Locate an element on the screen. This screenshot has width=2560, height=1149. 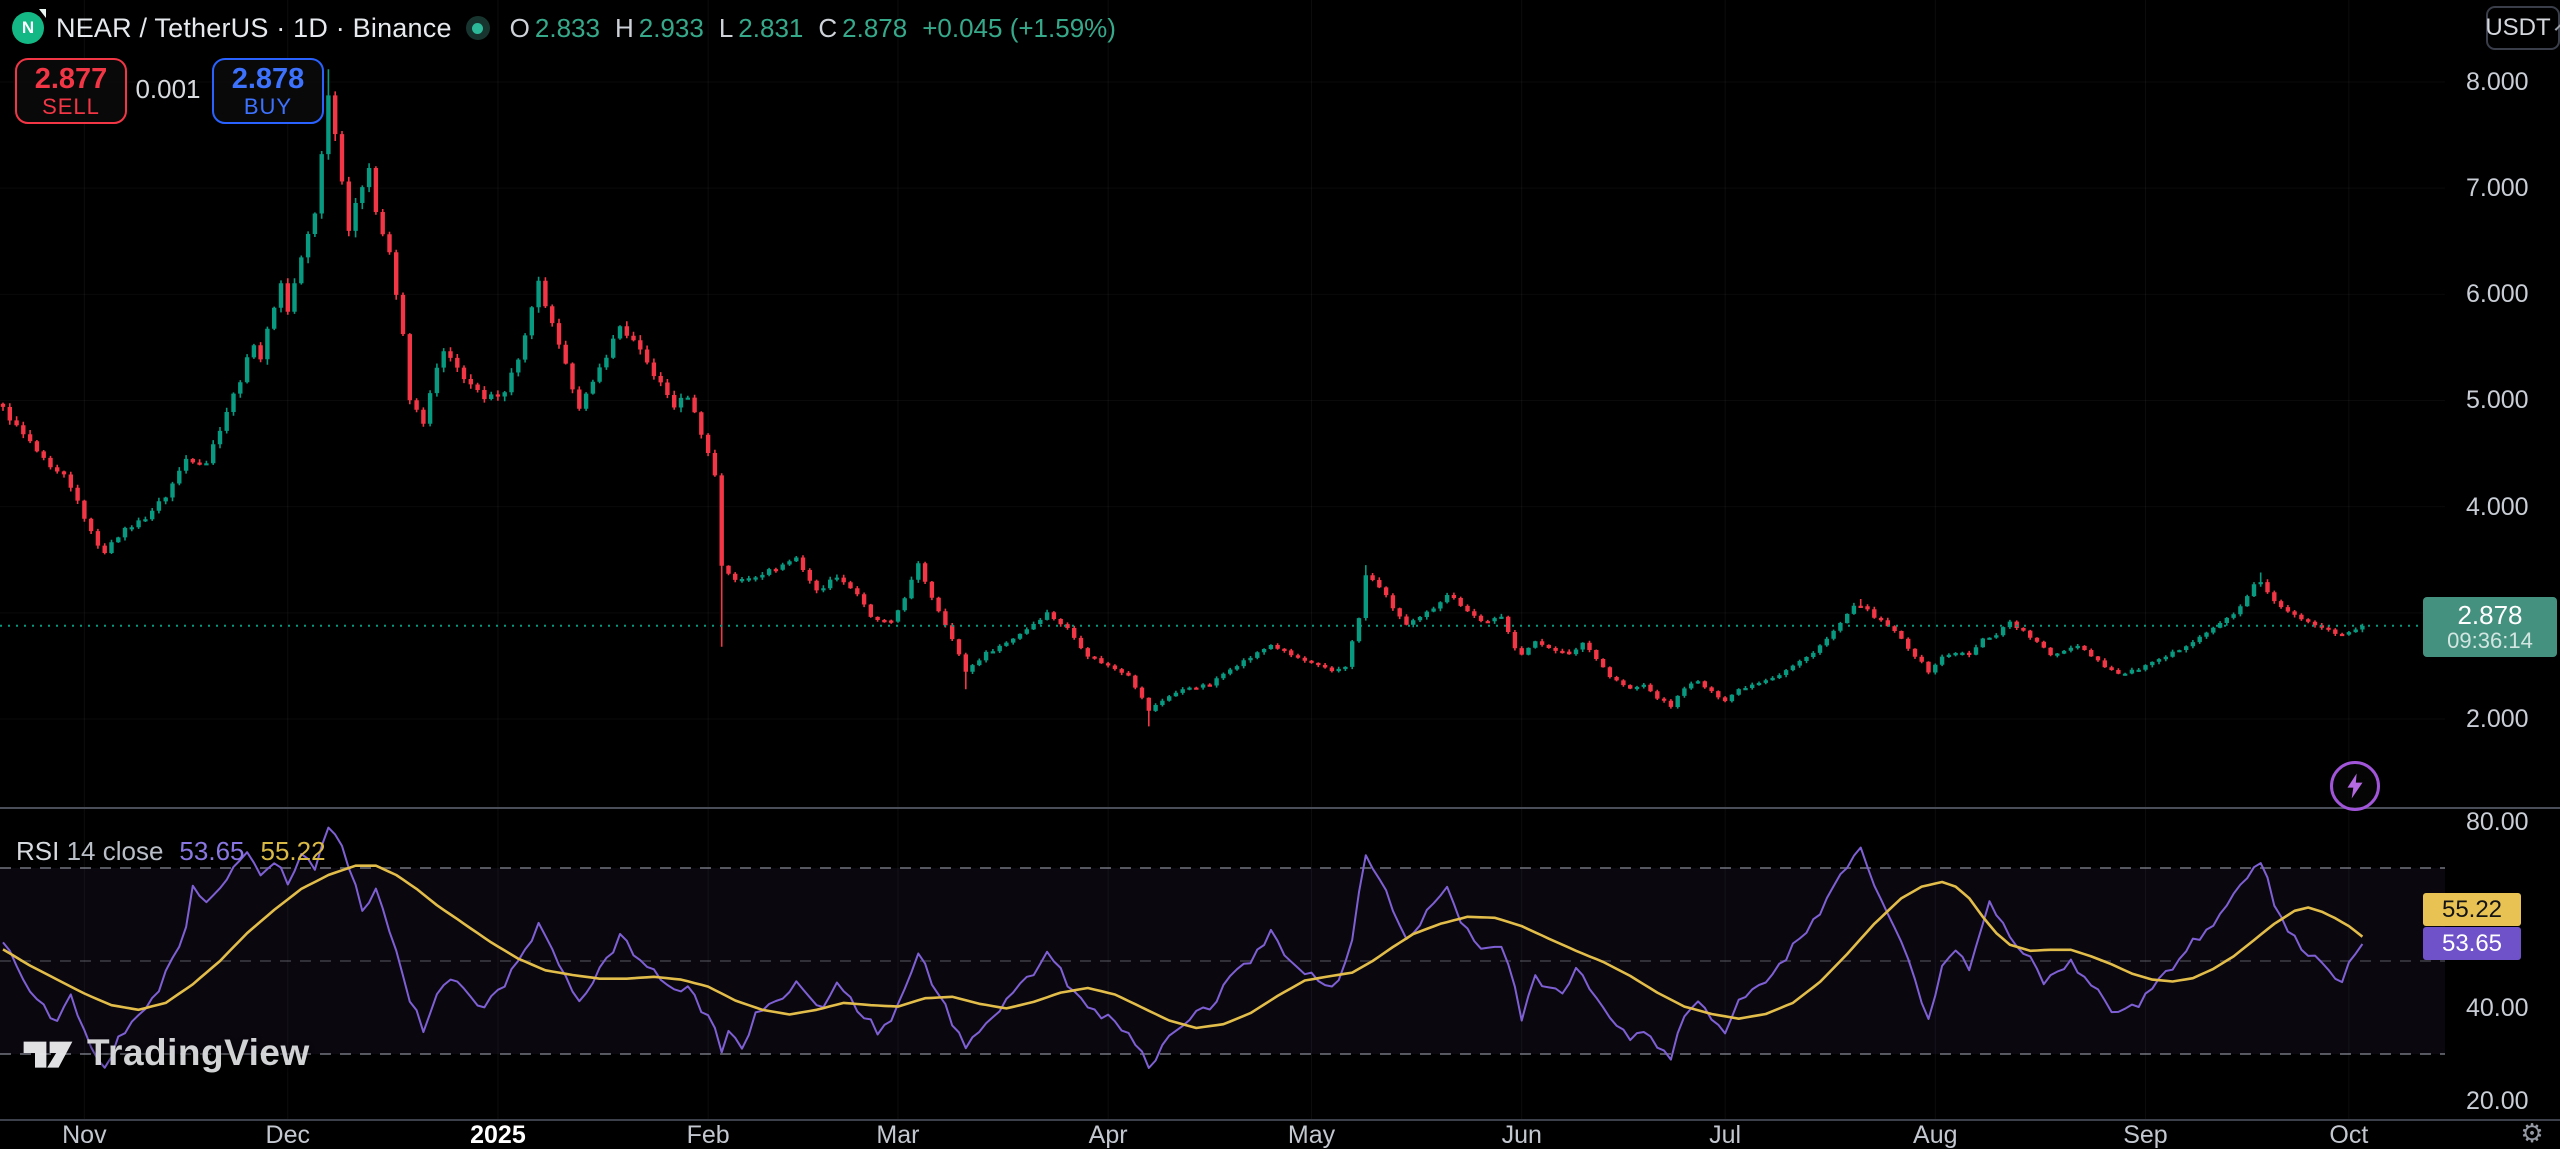
time-axis-label: Oct is located at coordinates (2349, 1135).